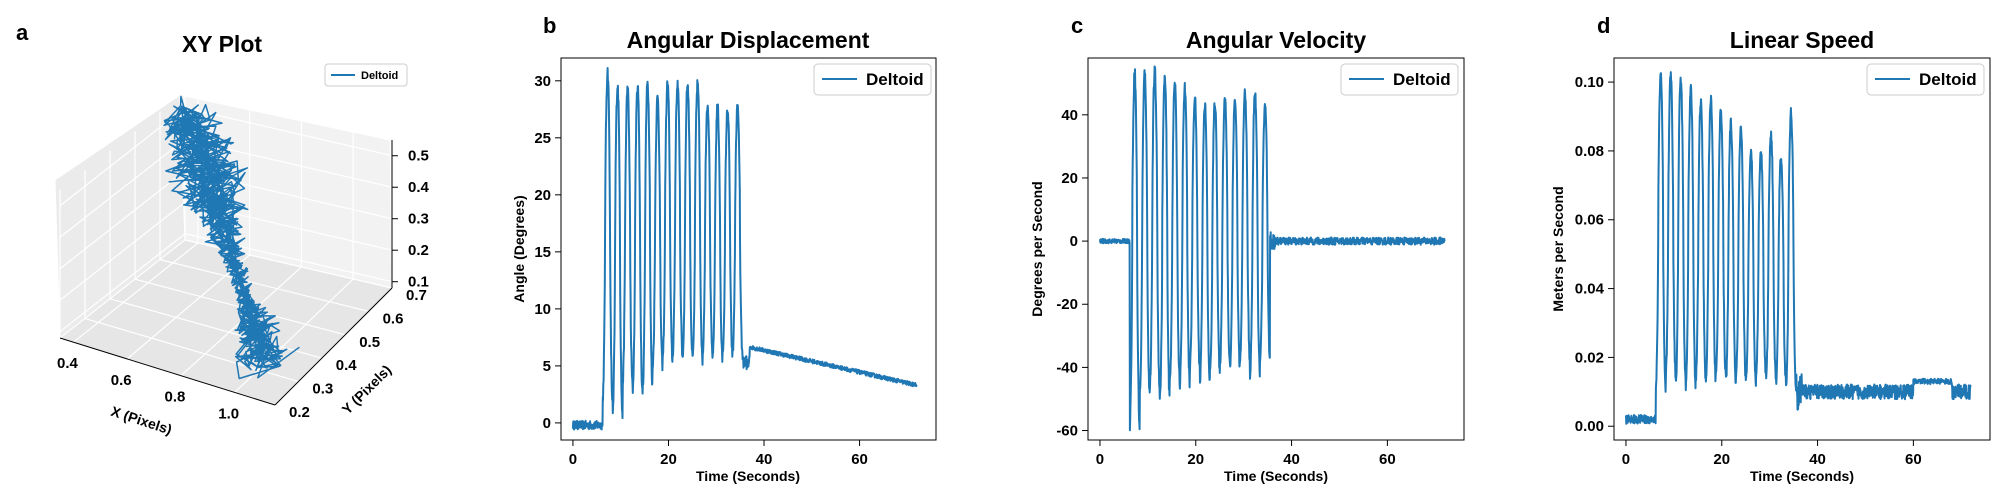 The image size is (2000, 500). I want to click on y-axis-label-b: Angle (Degrees), so click(519, 248).